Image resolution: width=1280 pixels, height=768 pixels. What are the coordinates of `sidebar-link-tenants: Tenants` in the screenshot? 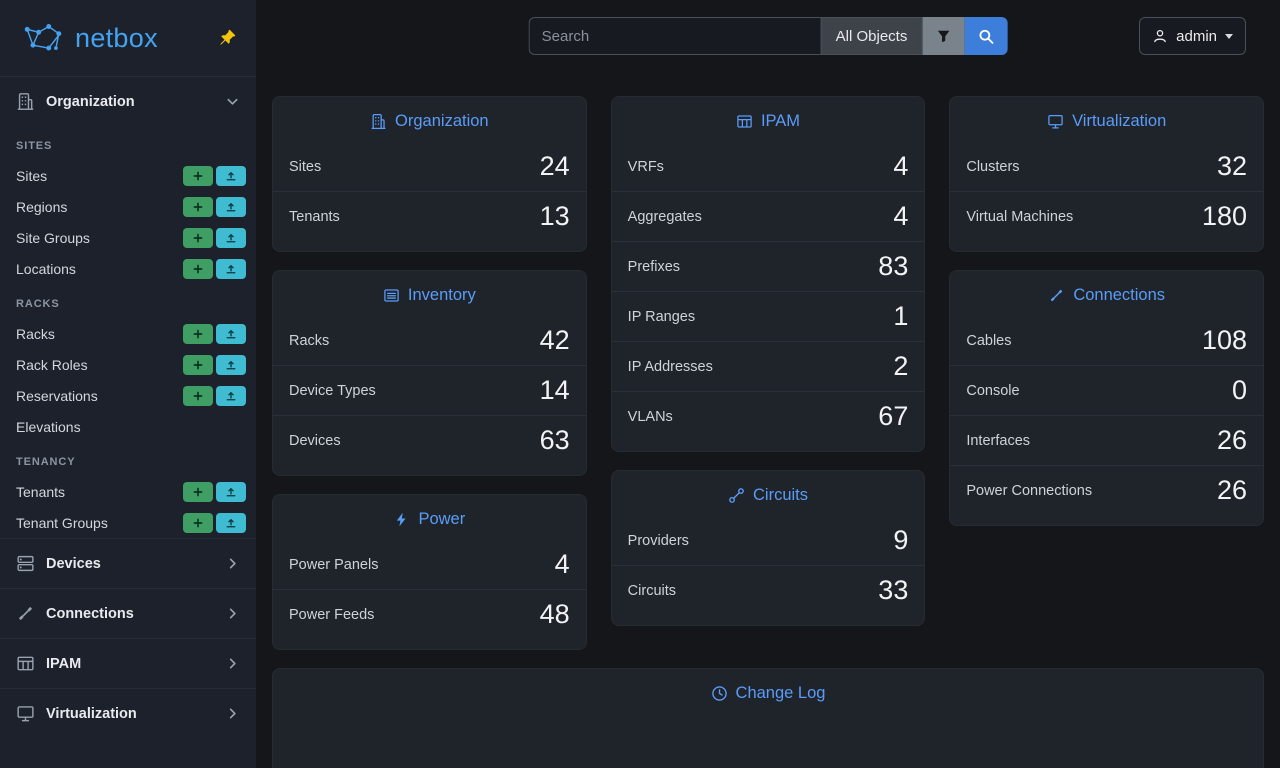 It's located at (41, 491).